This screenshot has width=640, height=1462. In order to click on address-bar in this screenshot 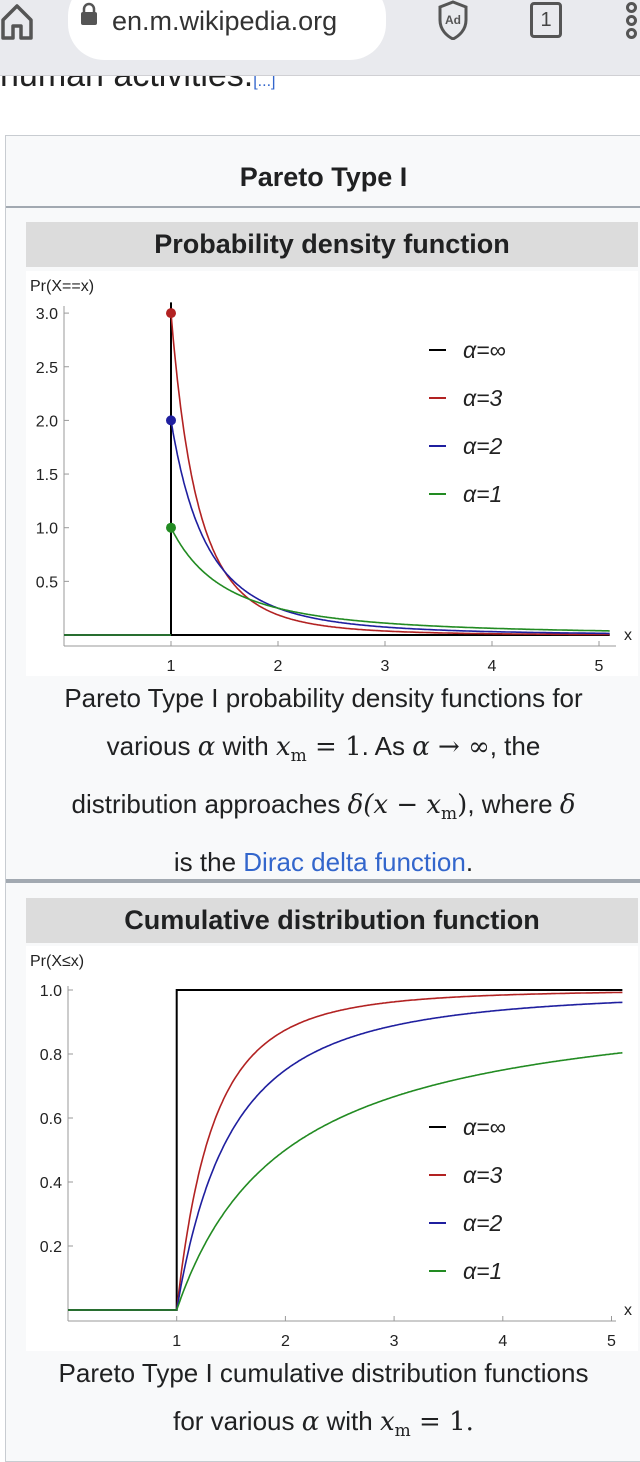, I will do `click(227, 30)`.